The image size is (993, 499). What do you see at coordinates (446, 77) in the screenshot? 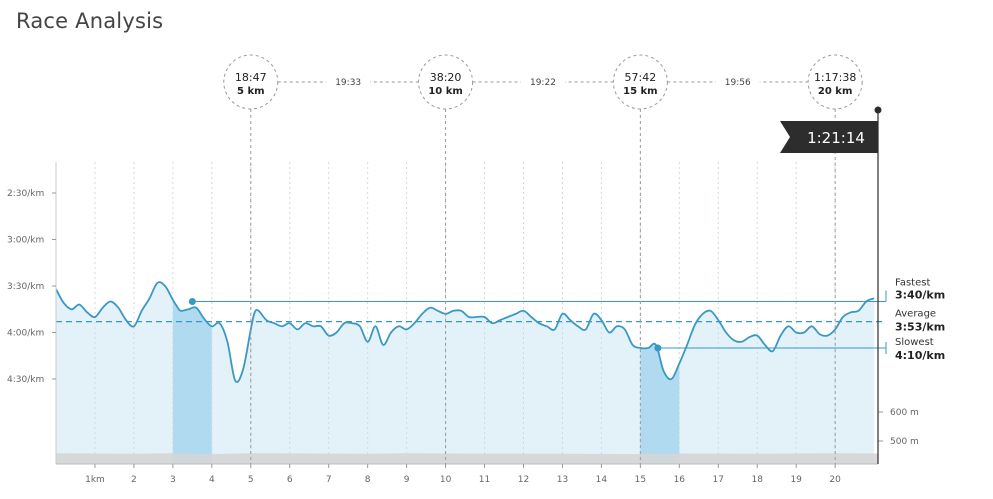
I see `split-marker-time: 38:20` at bounding box center [446, 77].